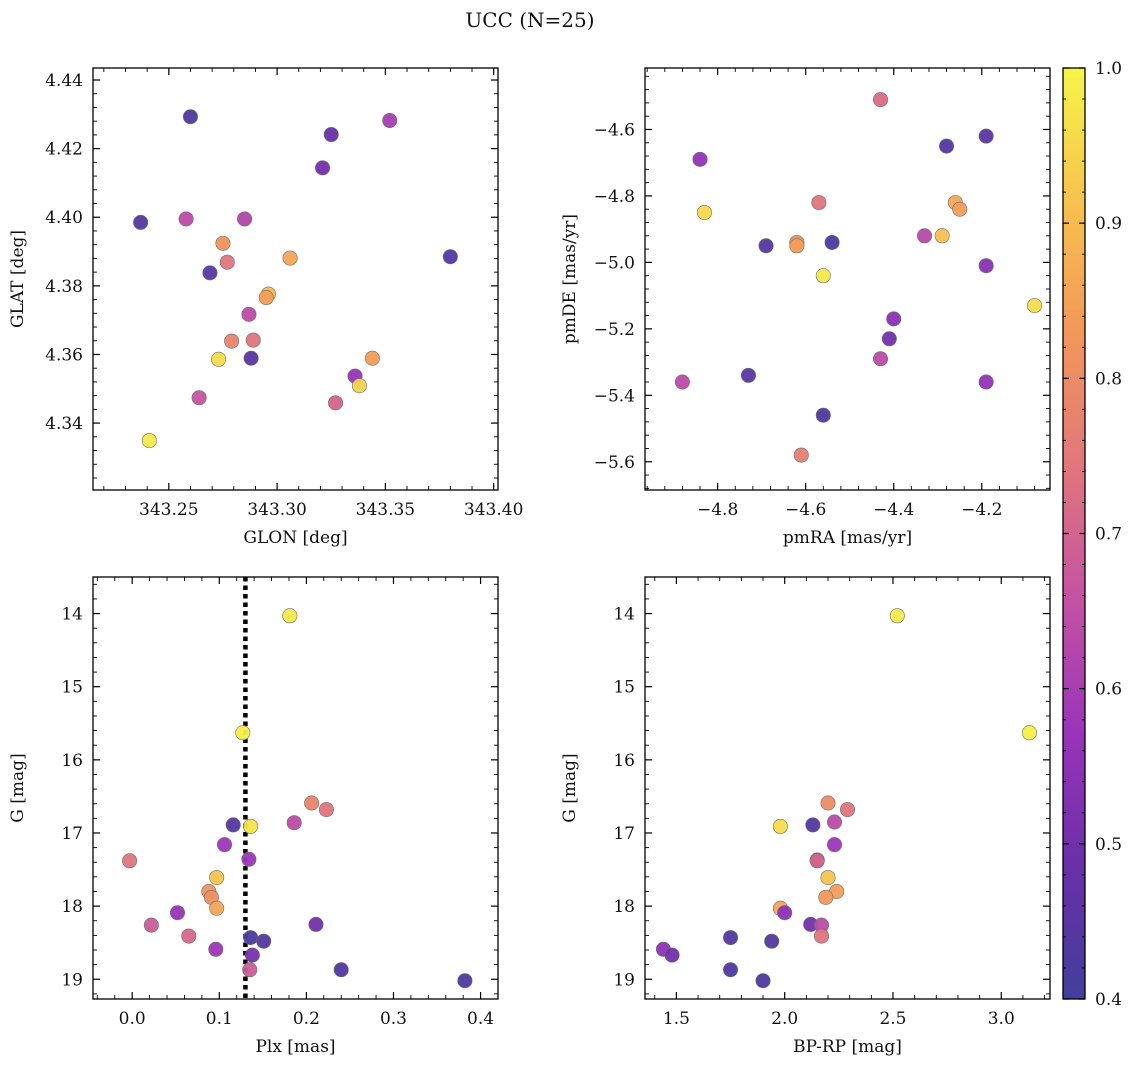 The image size is (1136, 1067). I want to click on x-tick-label: 3.0, so click(1001, 1019).